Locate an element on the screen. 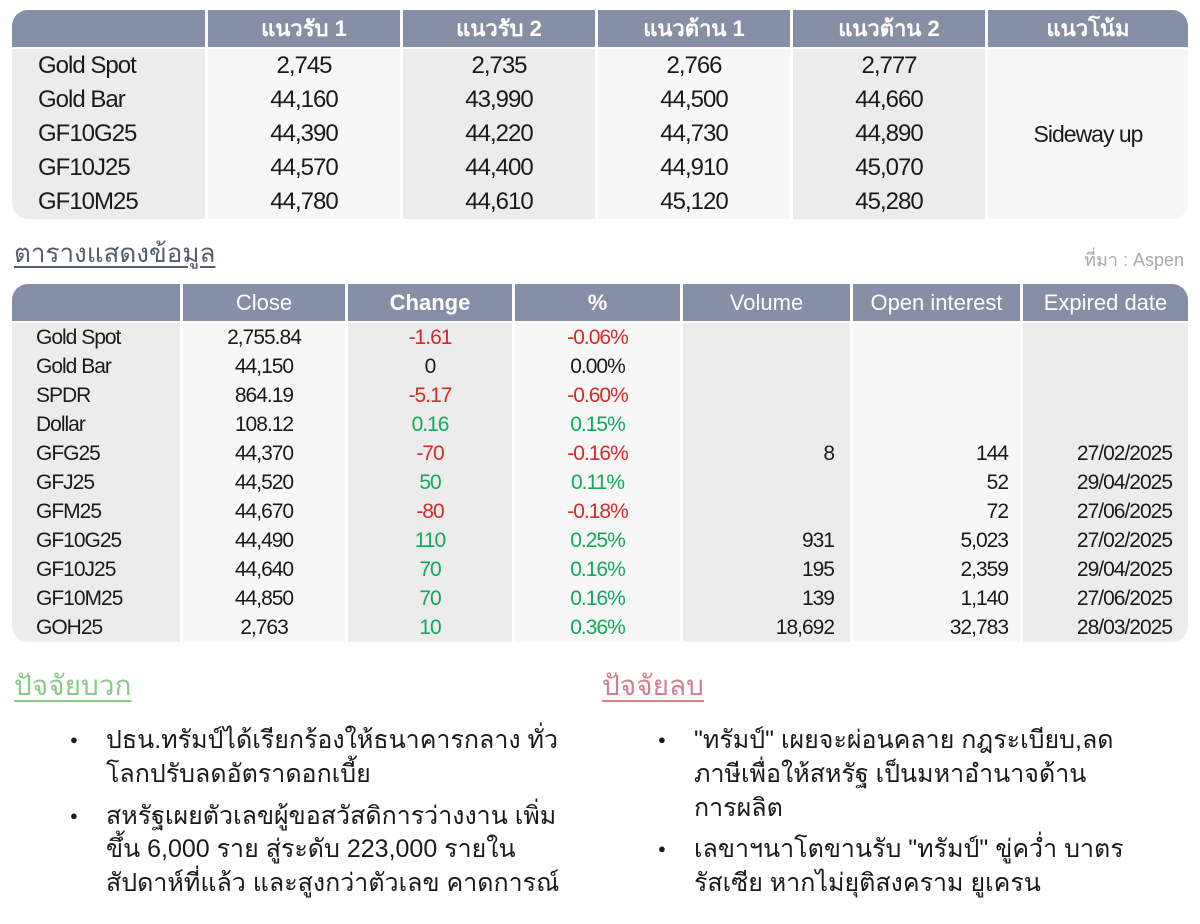 This screenshot has height=924, width=1200. instrument-name: GFG25 is located at coordinates (96, 453).